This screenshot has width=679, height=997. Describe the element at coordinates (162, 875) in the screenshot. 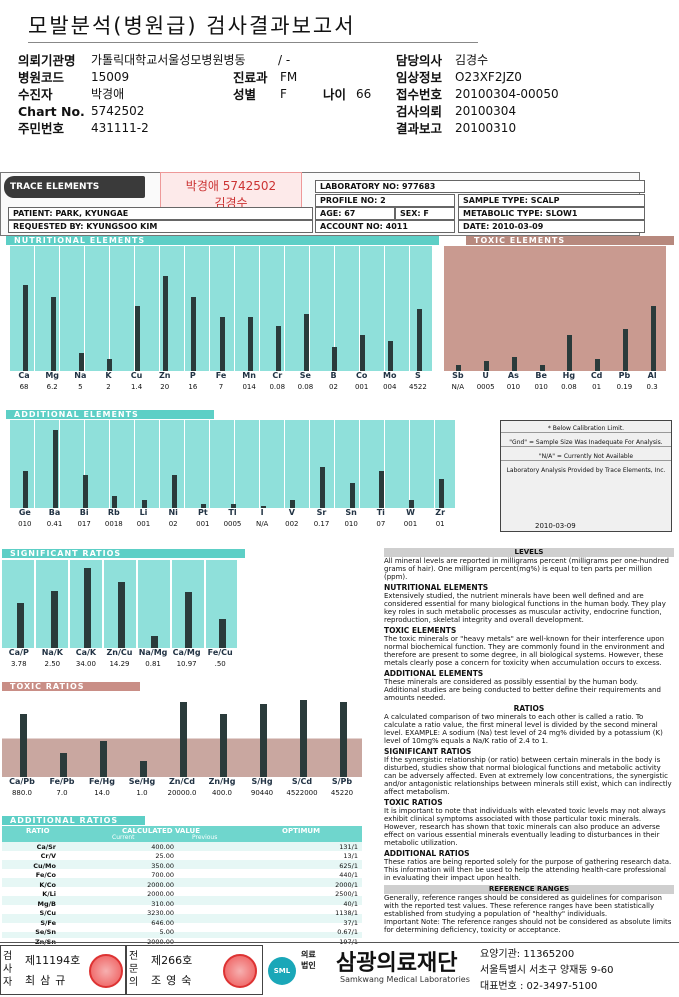

I see `table-cell: 700.00` at that location.